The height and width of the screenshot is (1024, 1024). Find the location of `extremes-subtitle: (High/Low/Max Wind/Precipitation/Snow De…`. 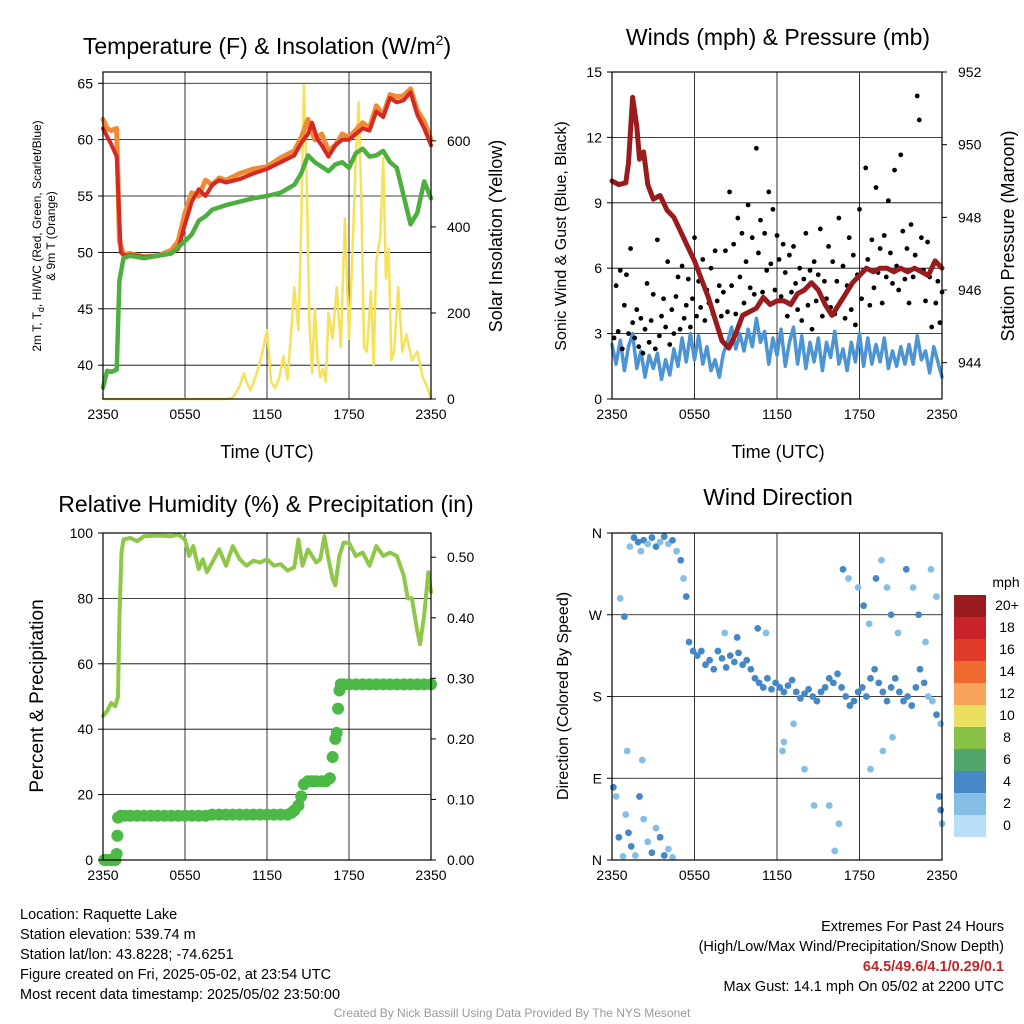

extremes-subtitle: (High/Low/Max Wind/Precipitation/Snow De… is located at coordinates (851, 947).